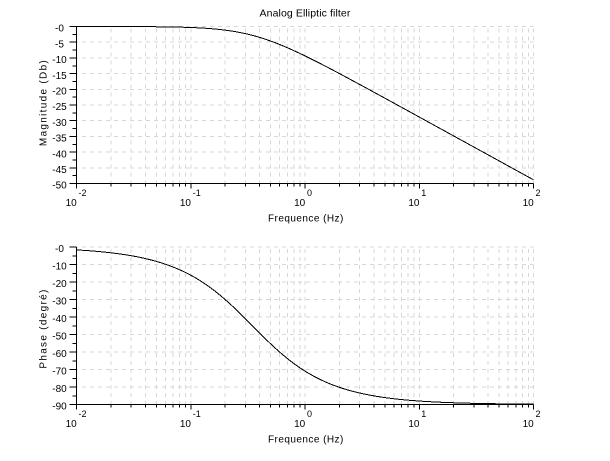 Image resolution: width=610 pixels, height=461 pixels. Describe the element at coordinates (59, 354) in the screenshot. I see `svg-text: -60` at that location.